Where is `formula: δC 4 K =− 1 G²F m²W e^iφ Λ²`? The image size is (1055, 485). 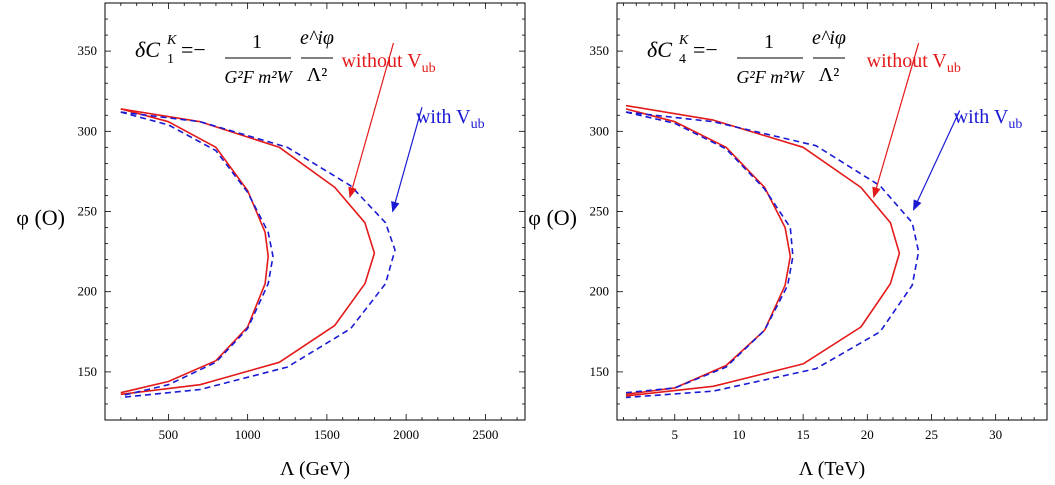 formula: δC 4 K =− 1 G²F m²W e^iφ Λ² is located at coordinates (746, 57).